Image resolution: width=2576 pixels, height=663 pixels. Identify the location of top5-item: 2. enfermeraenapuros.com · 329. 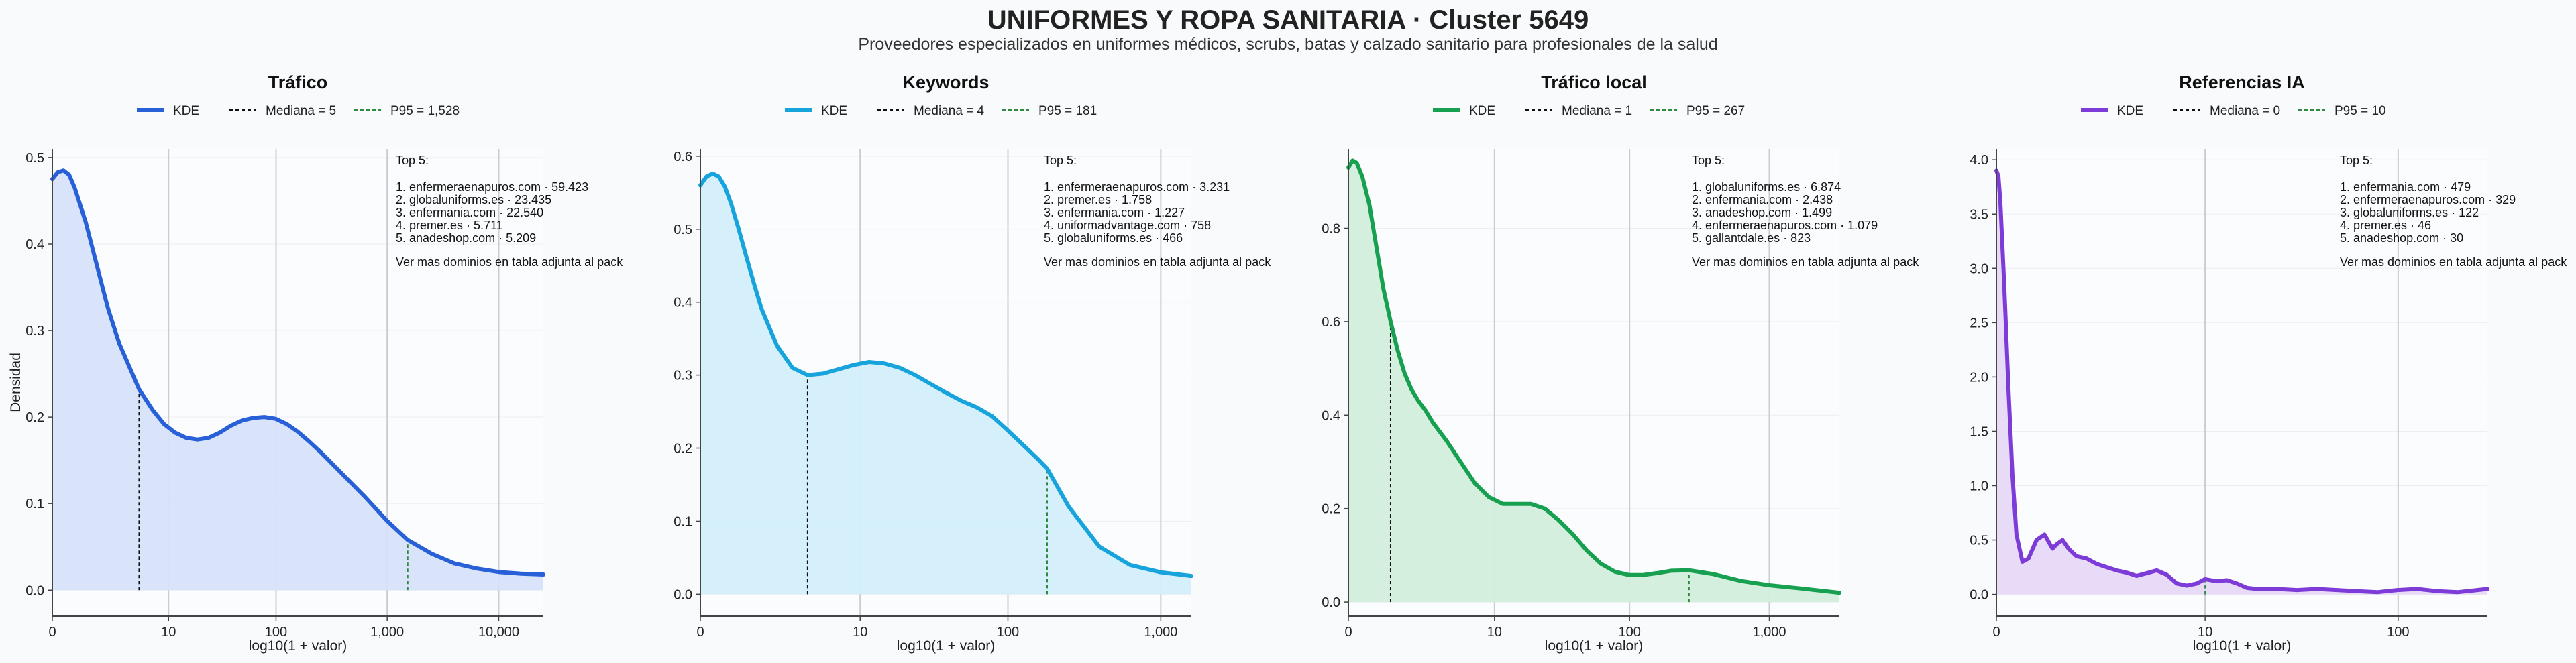
(2428, 200).